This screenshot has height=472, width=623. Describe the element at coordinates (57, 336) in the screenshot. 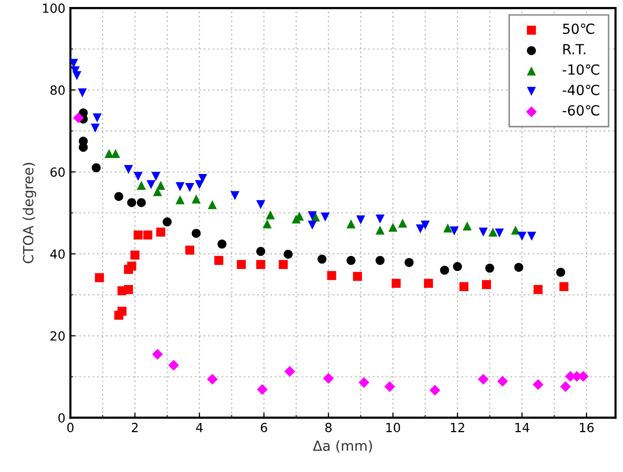

I see `y-tick-label: 20` at that location.